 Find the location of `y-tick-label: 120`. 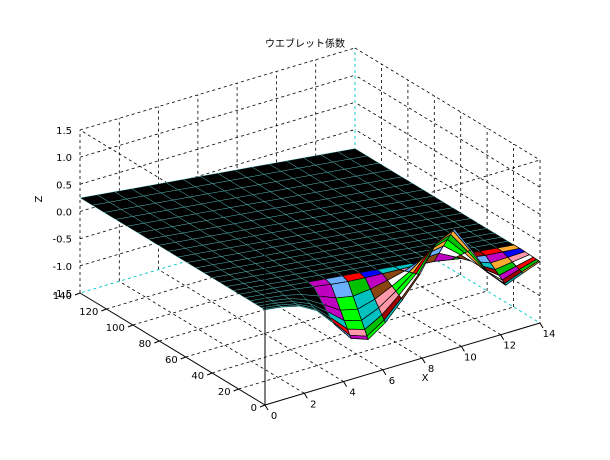

y-tick-label: 120 is located at coordinates (88, 312).